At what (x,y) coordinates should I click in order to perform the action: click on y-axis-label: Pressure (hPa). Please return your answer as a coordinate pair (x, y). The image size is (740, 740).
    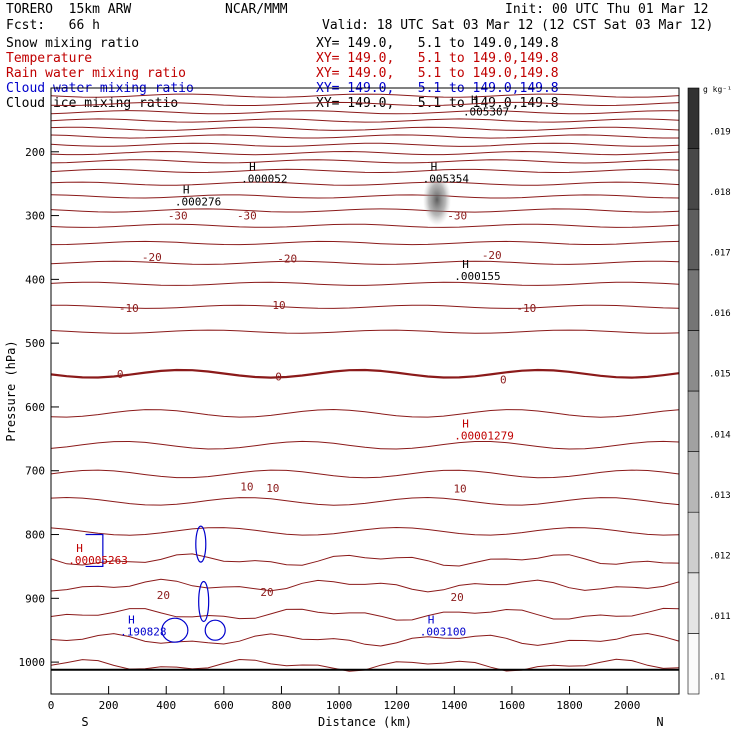
    Looking at the image, I should click on (11, 390).